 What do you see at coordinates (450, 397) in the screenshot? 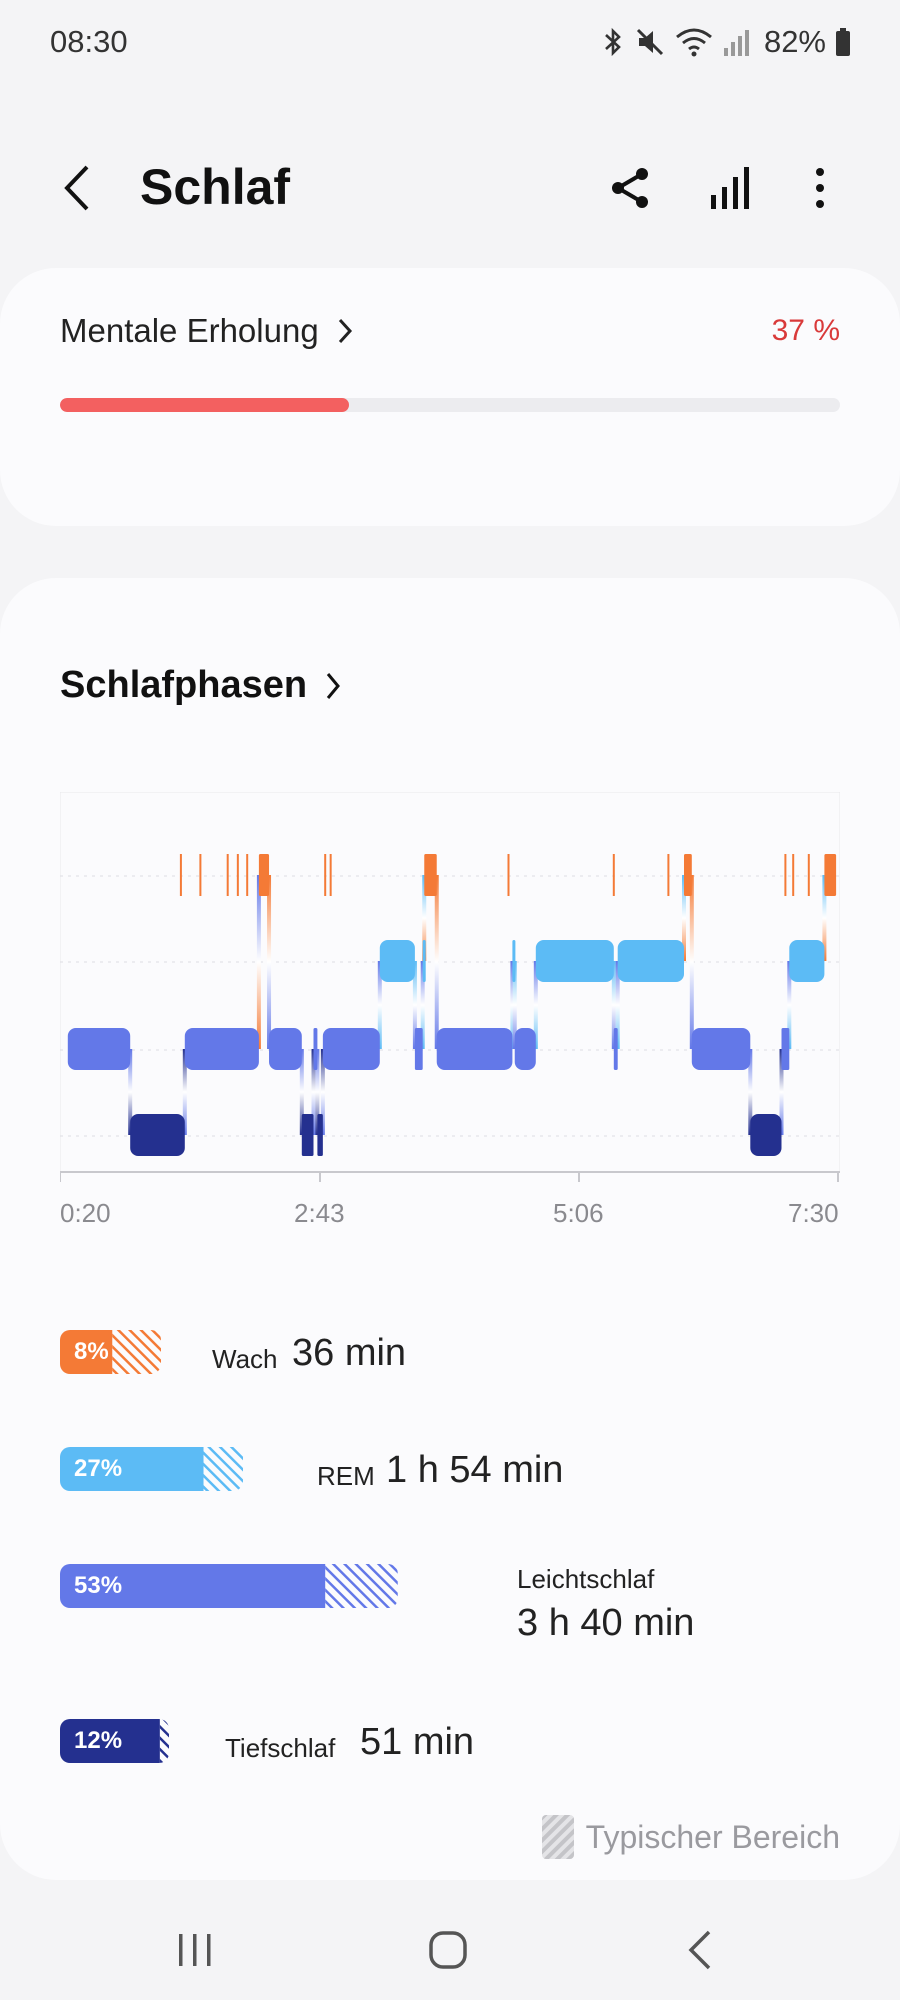
I see `mental-recovery-card: Mentale Erholung 37 %` at bounding box center [450, 397].